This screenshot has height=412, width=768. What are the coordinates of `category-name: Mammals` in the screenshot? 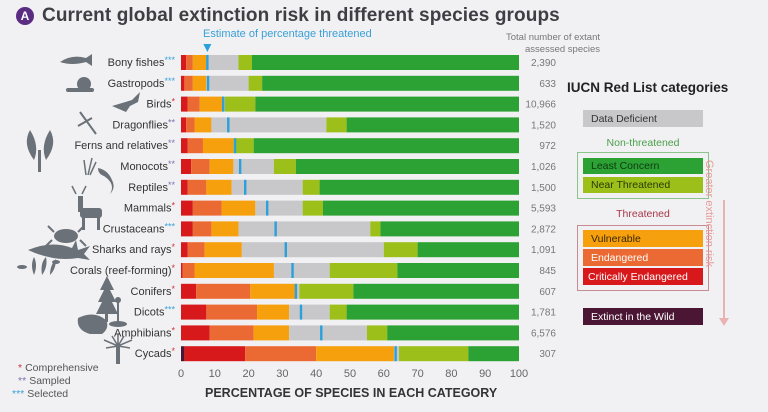 It's located at (148, 209).